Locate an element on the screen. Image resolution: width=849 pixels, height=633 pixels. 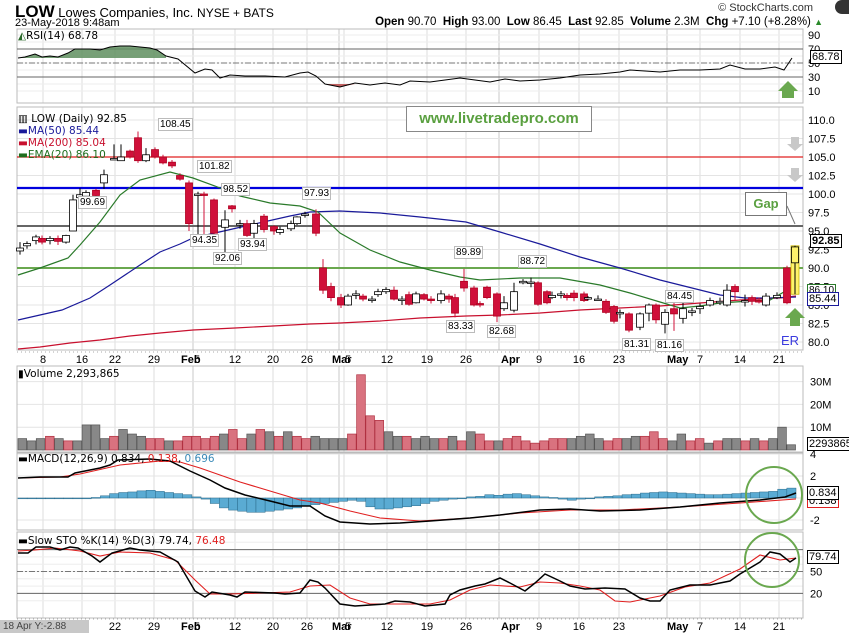
sto-value-tag: 79.74 is located at coordinates (823, 557).